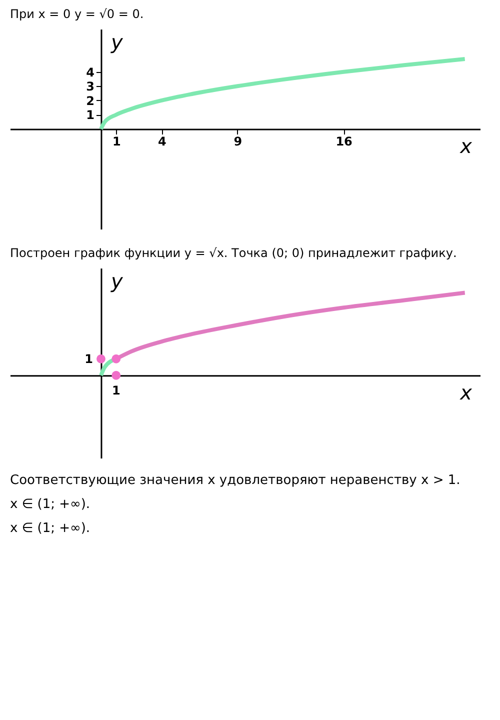 The width and height of the screenshot is (500, 720). I want to click on text: Соответствующие значения x удовлетворяют неравенству x > 1., so click(235, 480).